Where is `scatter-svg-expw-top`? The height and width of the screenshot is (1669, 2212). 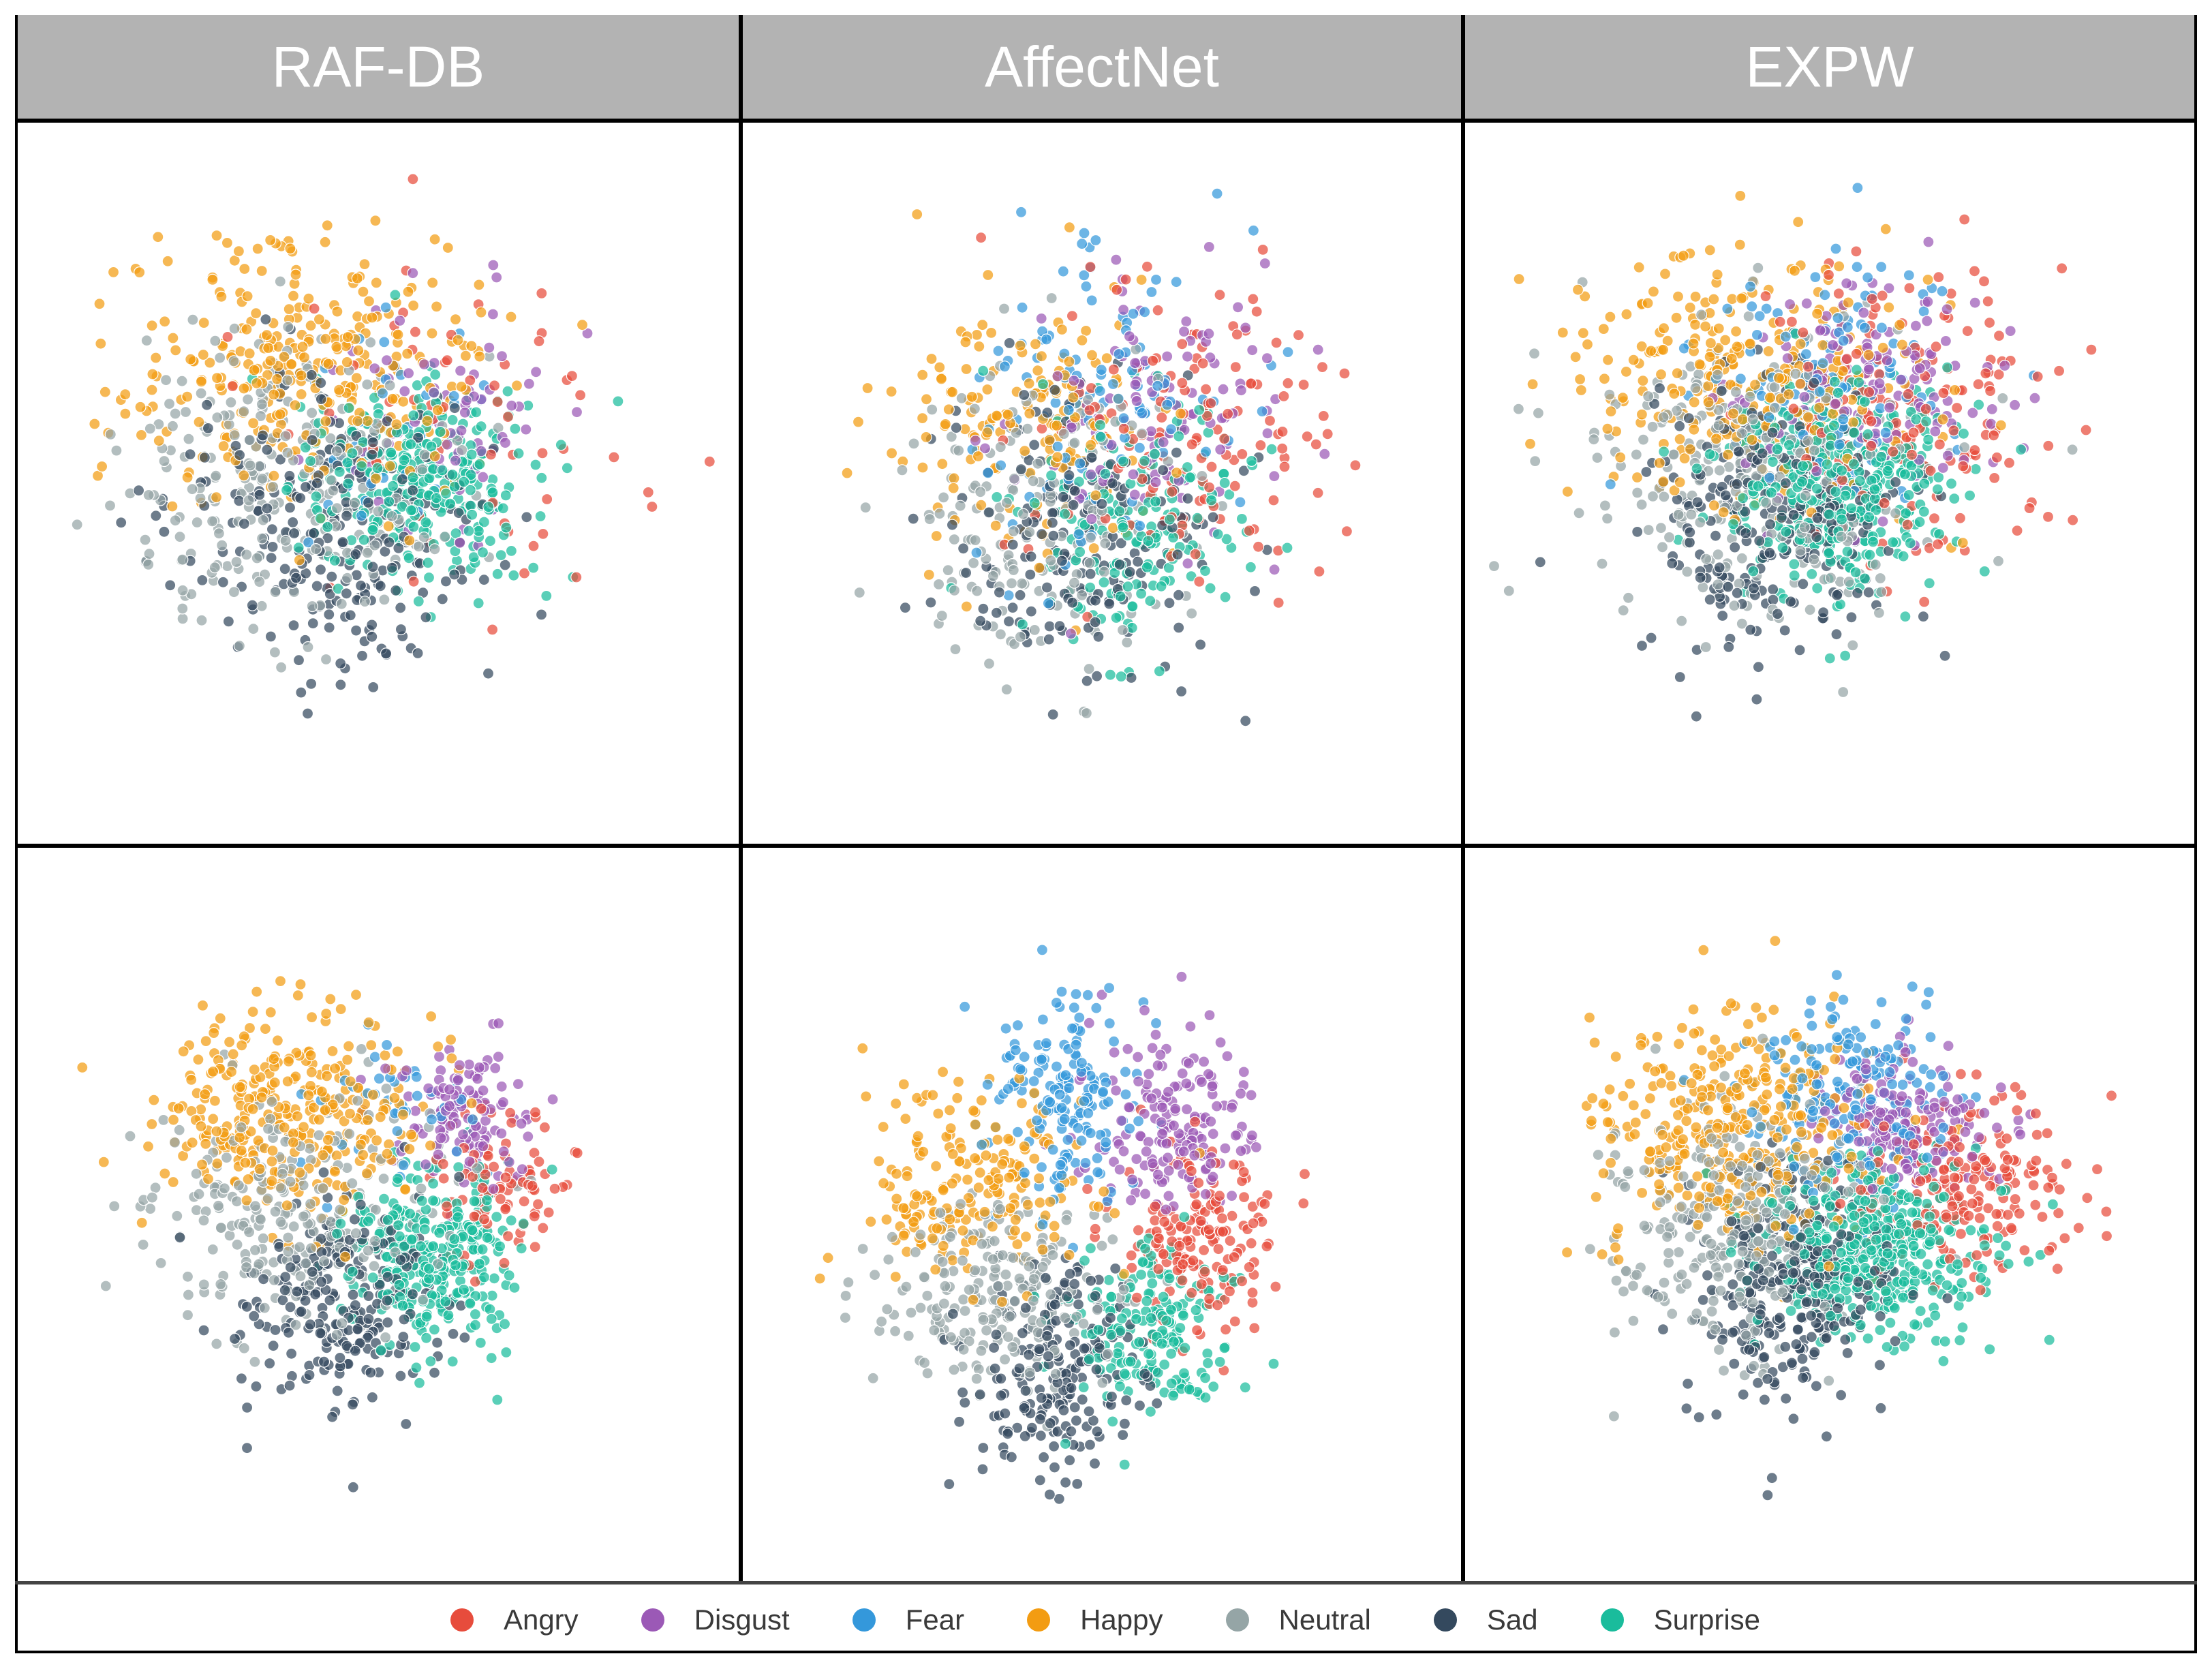
scatter-svg-expw-top is located at coordinates (1793, 451).